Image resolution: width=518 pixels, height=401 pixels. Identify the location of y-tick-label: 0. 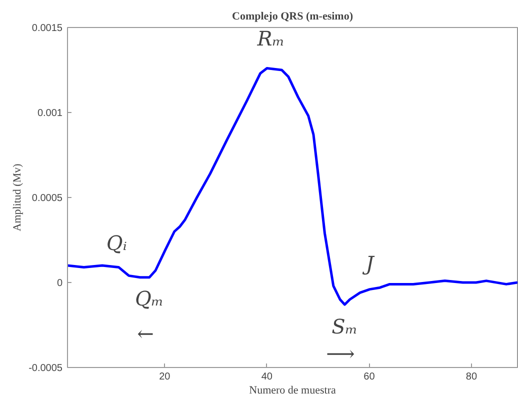
(59, 283).